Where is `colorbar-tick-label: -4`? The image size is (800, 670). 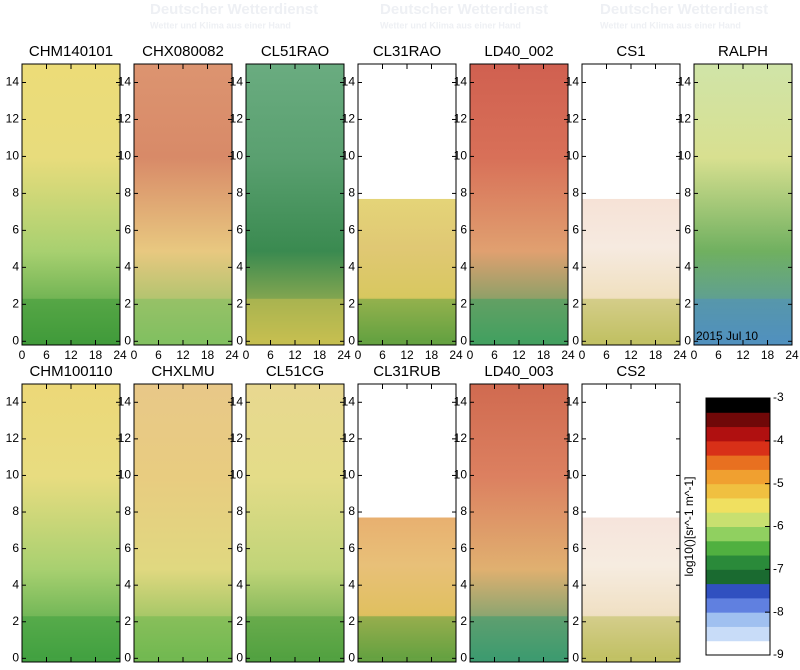
colorbar-tick-label: -4 is located at coordinates (778, 440).